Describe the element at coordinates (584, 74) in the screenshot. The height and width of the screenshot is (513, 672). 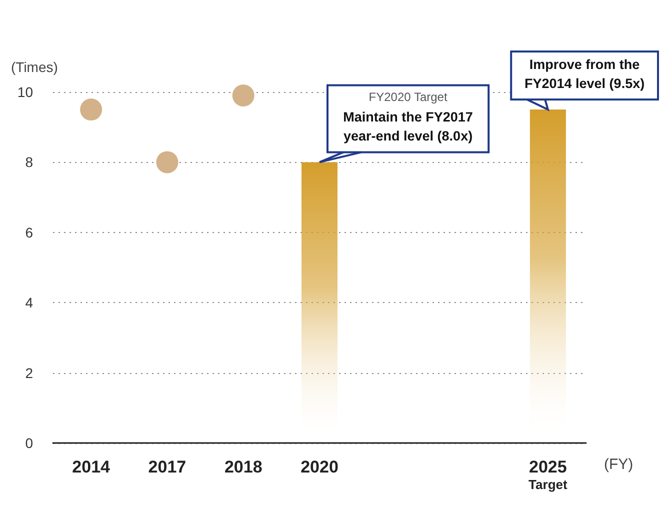
I see `annotation: Improve from the FY2014 level (9.5x)` at that location.